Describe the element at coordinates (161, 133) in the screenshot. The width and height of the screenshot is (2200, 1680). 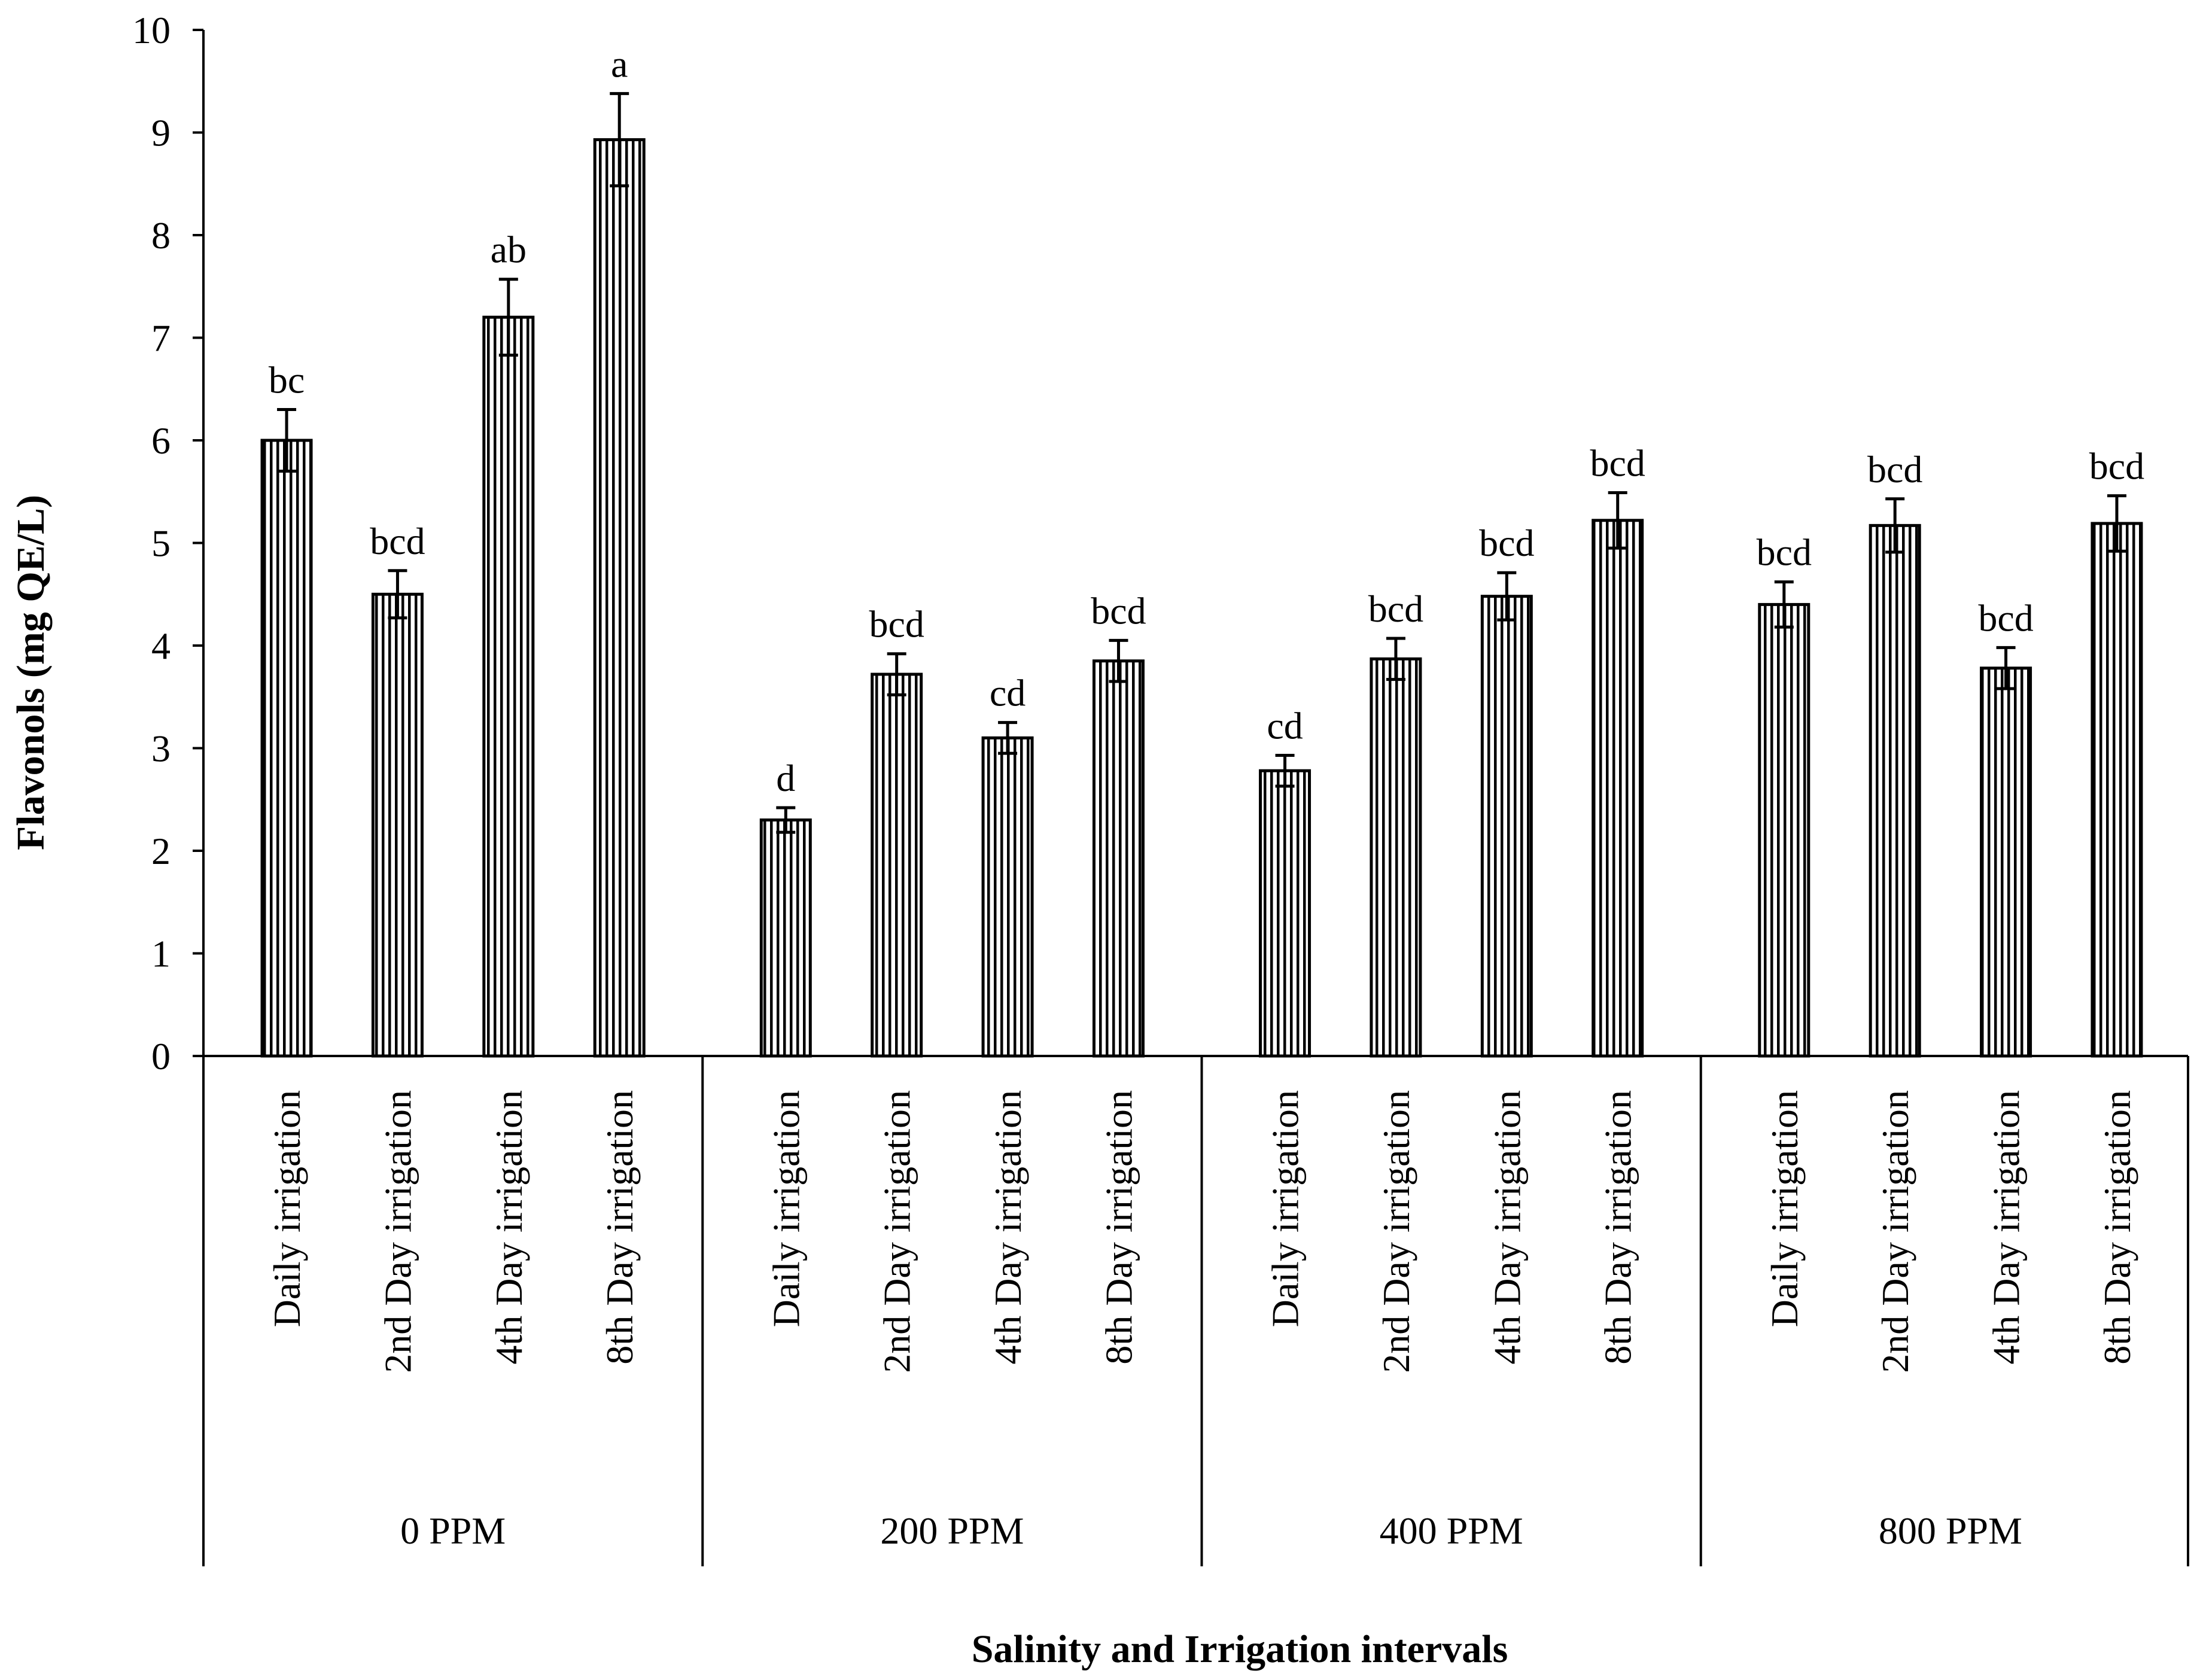
I see `y-tick-label: 9` at that location.